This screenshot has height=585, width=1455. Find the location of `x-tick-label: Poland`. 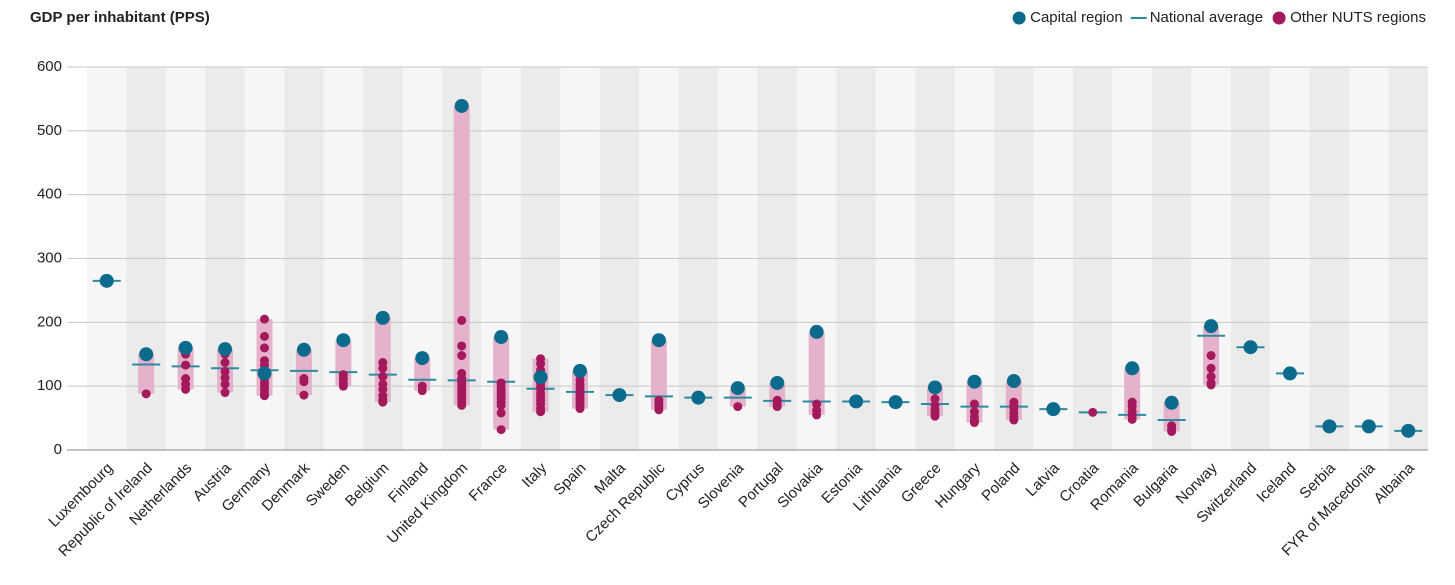

x-tick-label: Poland is located at coordinates (1000, 482).